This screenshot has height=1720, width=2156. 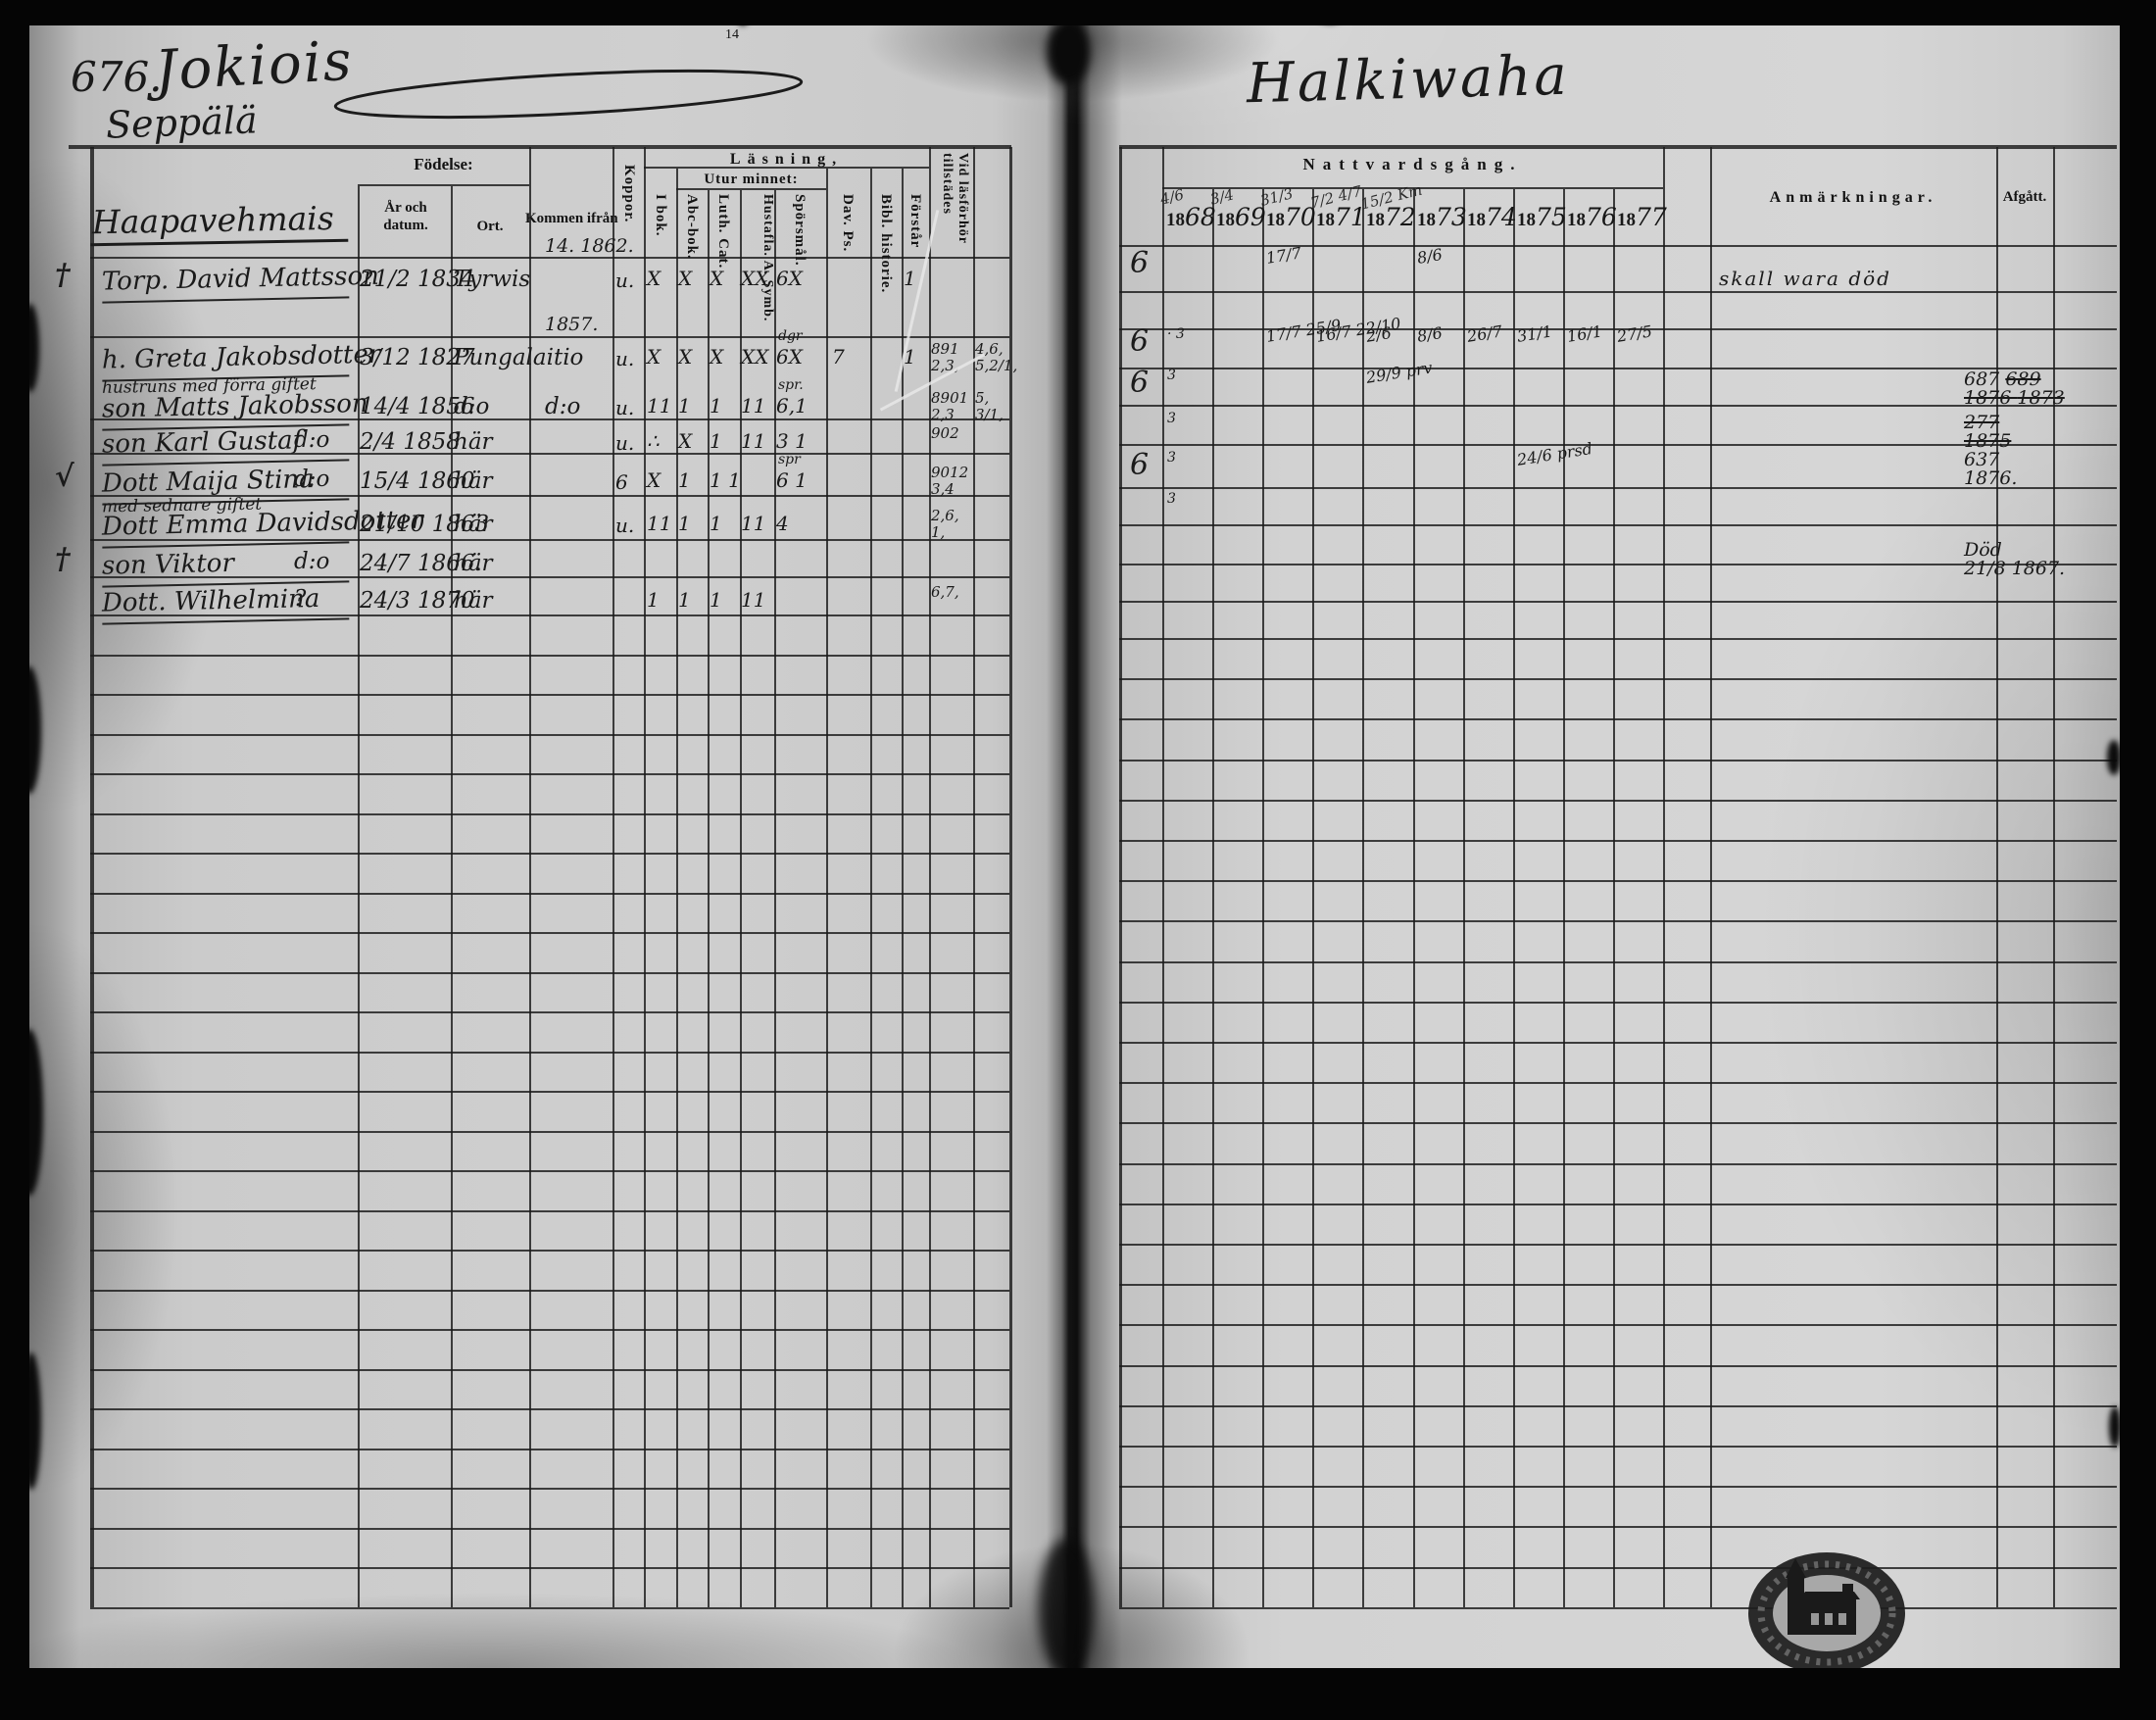 I want to click on scan-border-left, so click(x=14, y=860).